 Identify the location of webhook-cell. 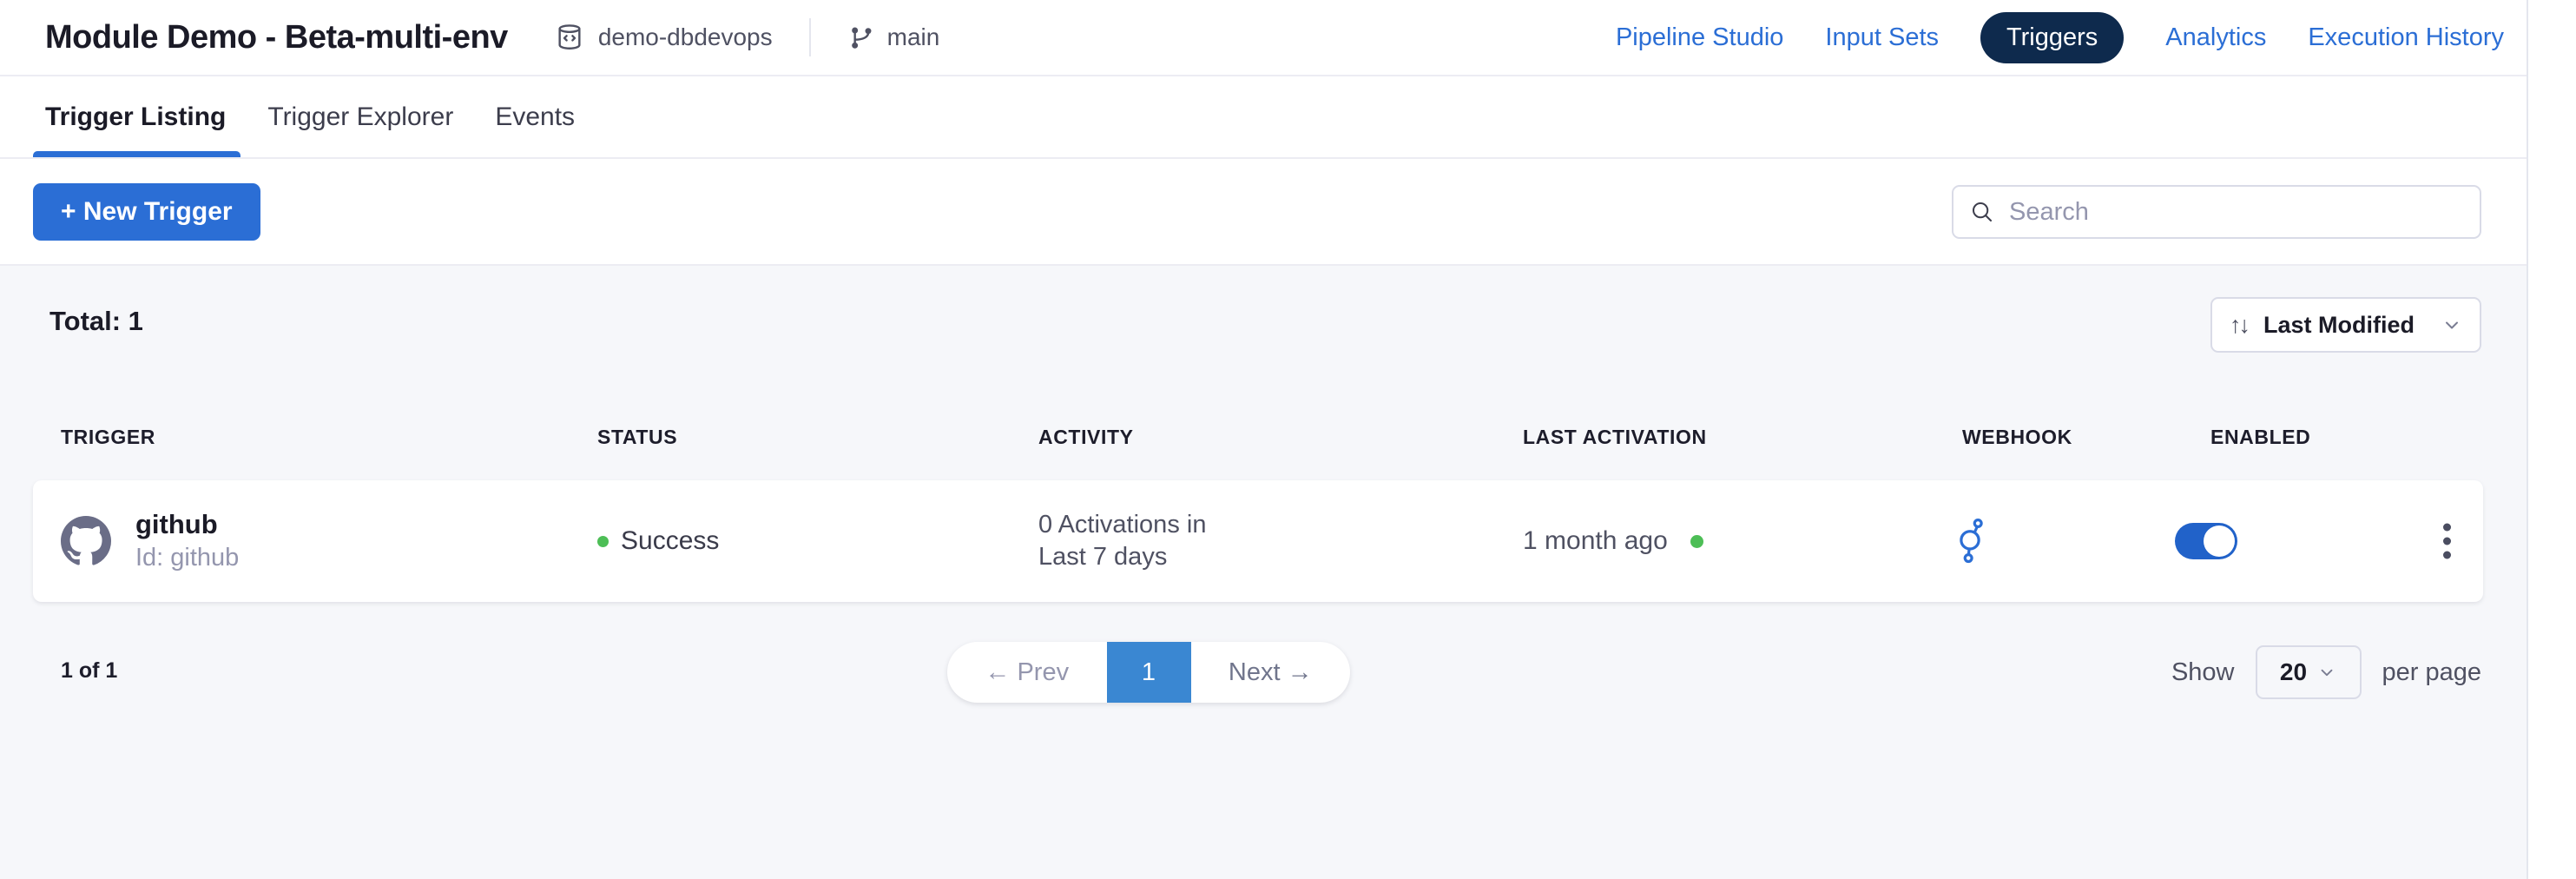
(1970, 541).